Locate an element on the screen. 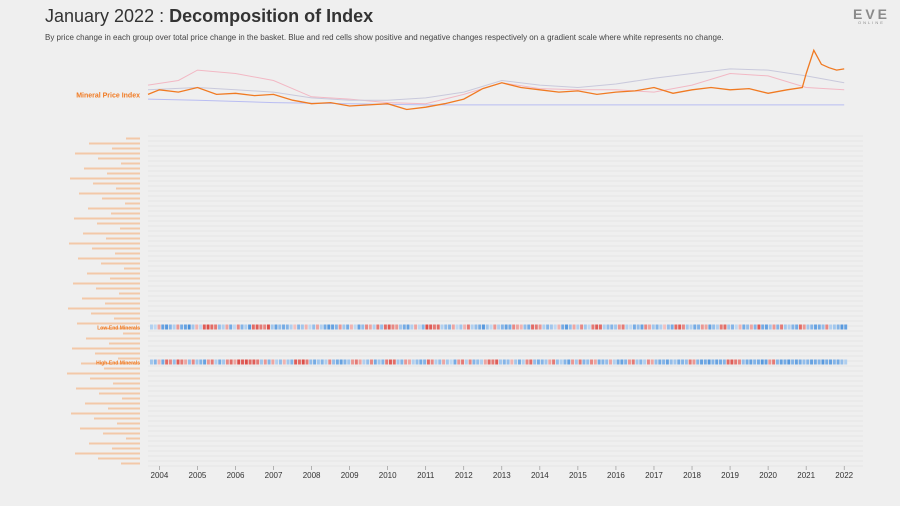  context-series-line is located at coordinates (496, 84).